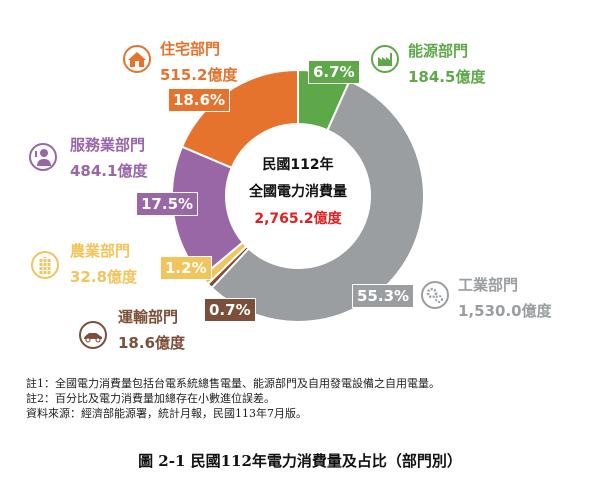 The height and width of the screenshot is (484, 600). What do you see at coordinates (505, 298) in the screenshot?
I see `label-industry: 工業部門 1,530.0億度` at bounding box center [505, 298].